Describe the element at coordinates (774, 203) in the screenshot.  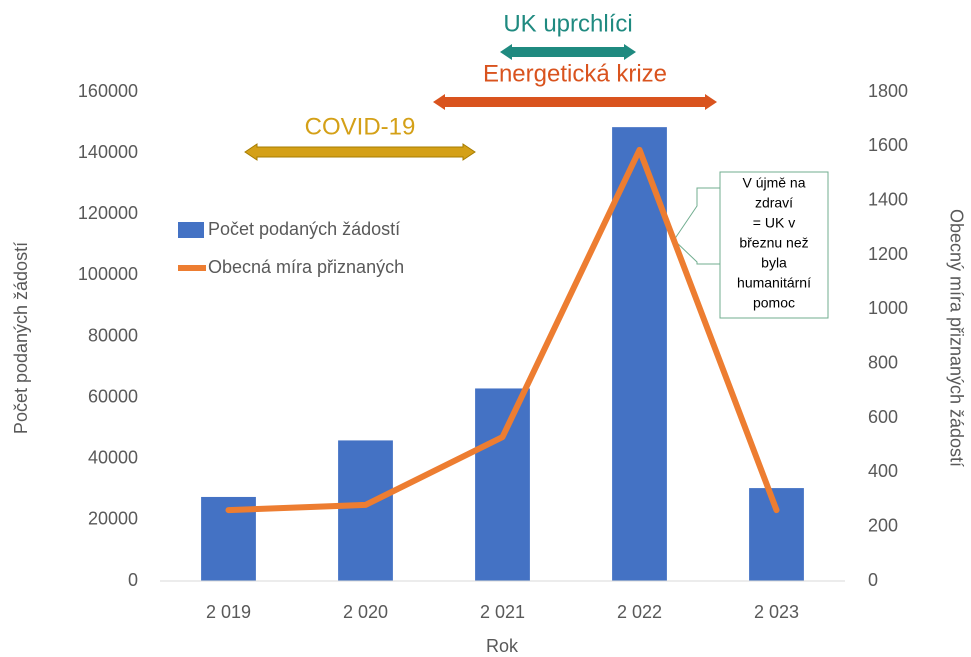
I see `callout-text: zdraví` at that location.